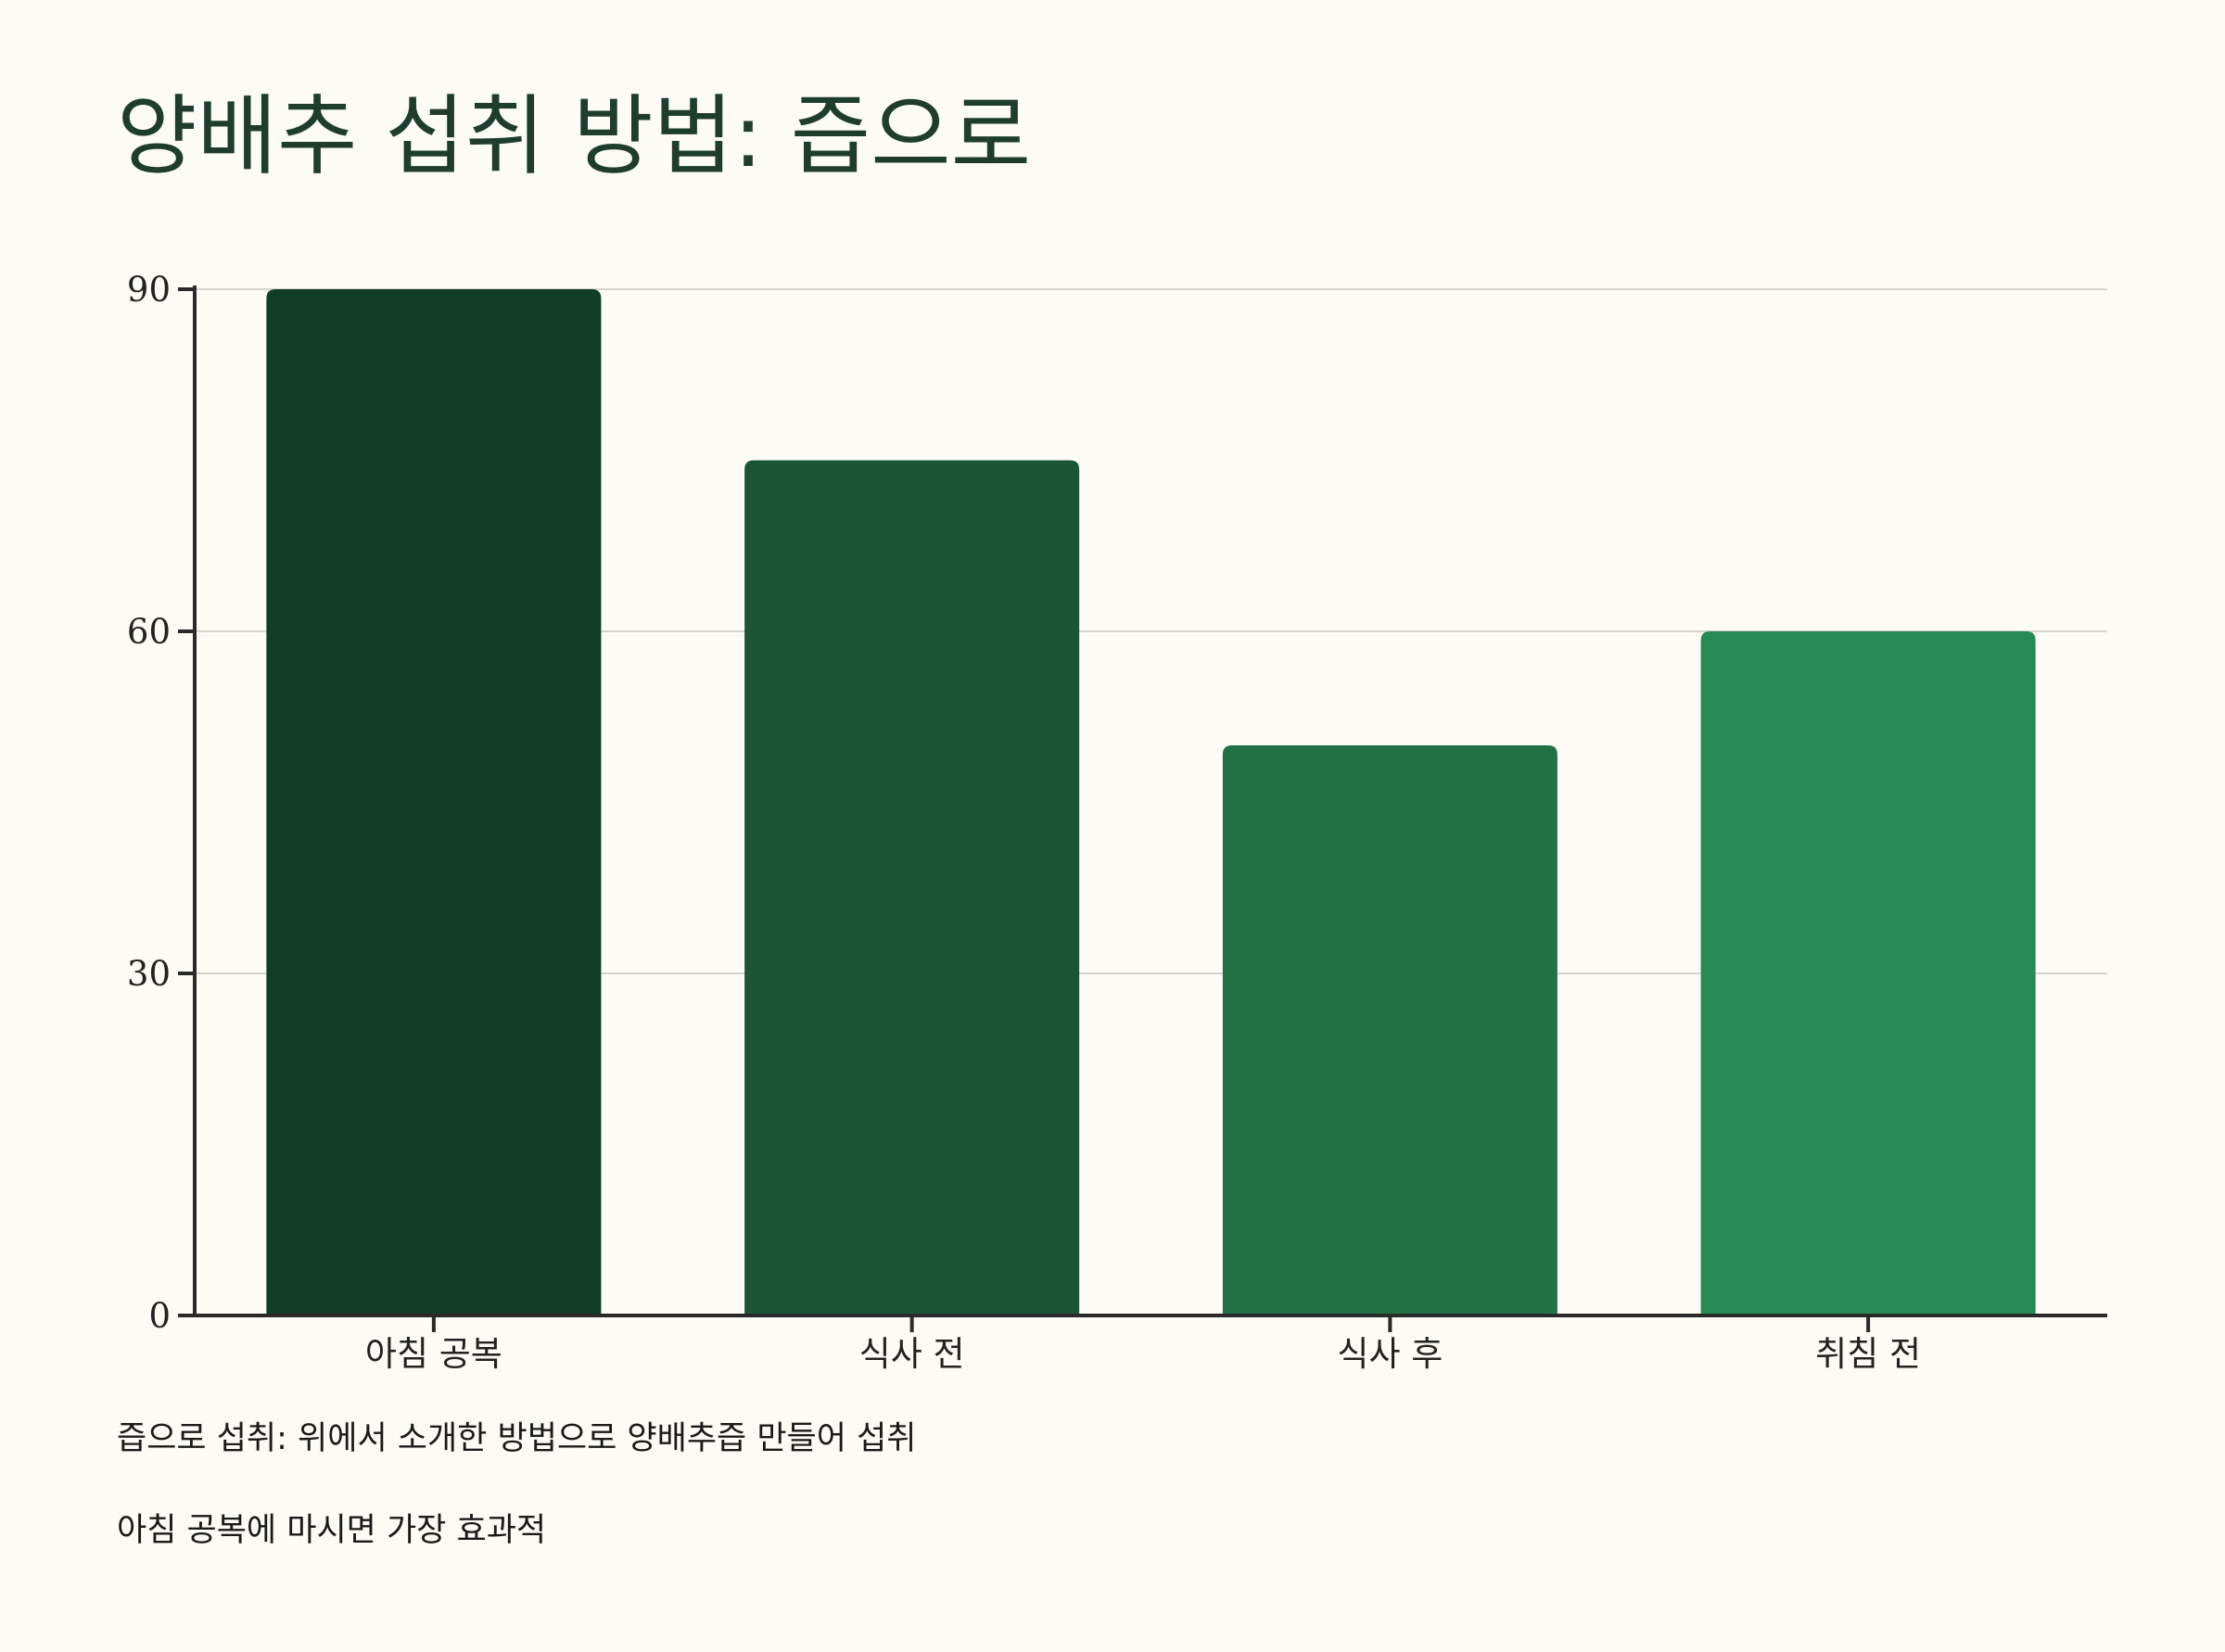 The image size is (2225, 1652). What do you see at coordinates (1390, 1354) in the screenshot?
I see `x-tick-label: 식사 후` at bounding box center [1390, 1354].